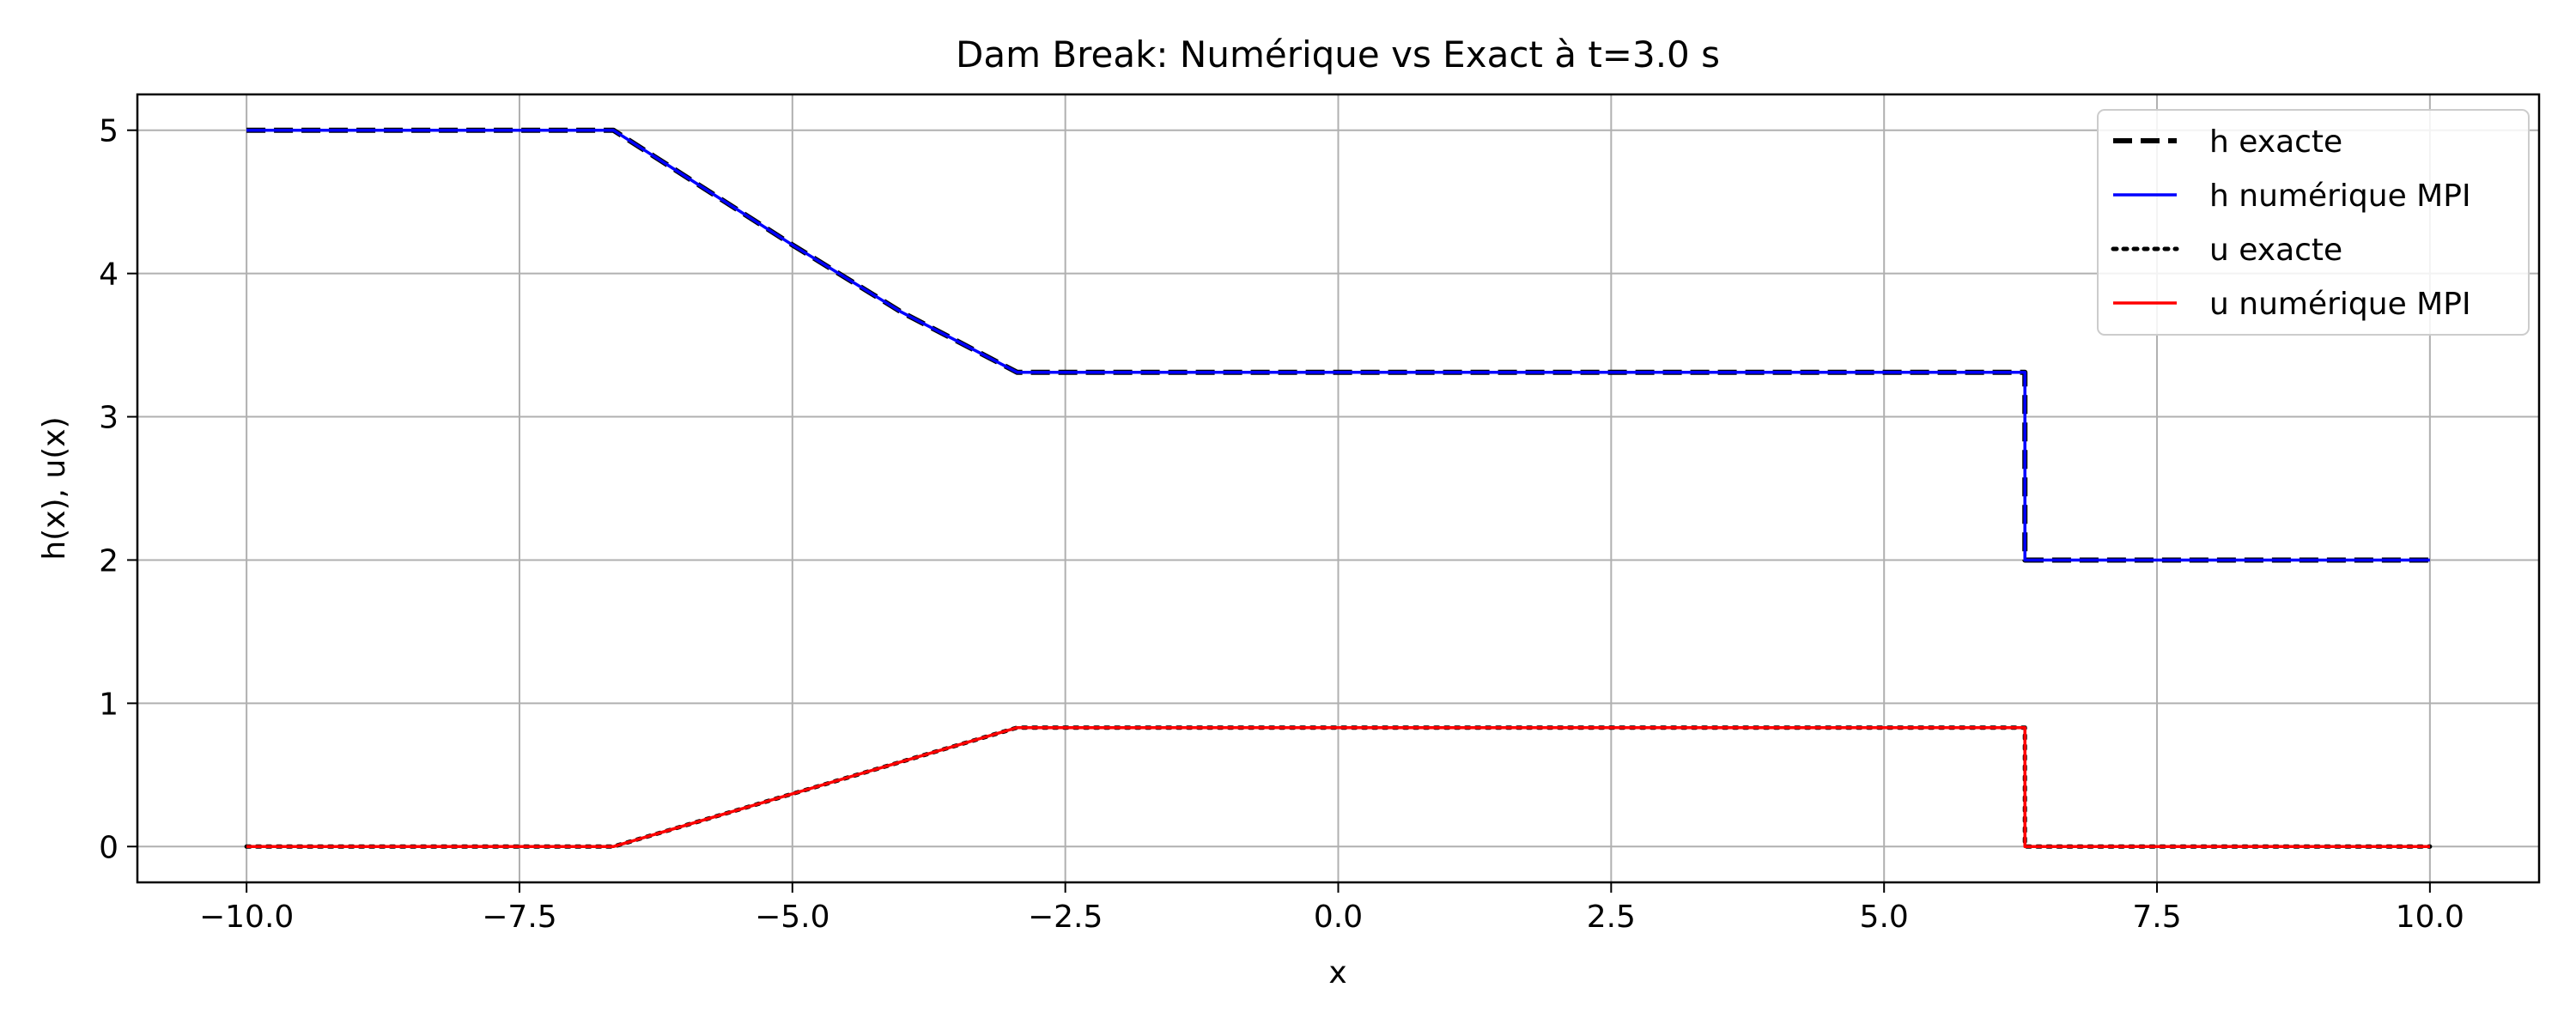 The image size is (2576, 1030). Describe the element at coordinates (109, 131) in the screenshot. I see `y-tick-label: 5` at that location.